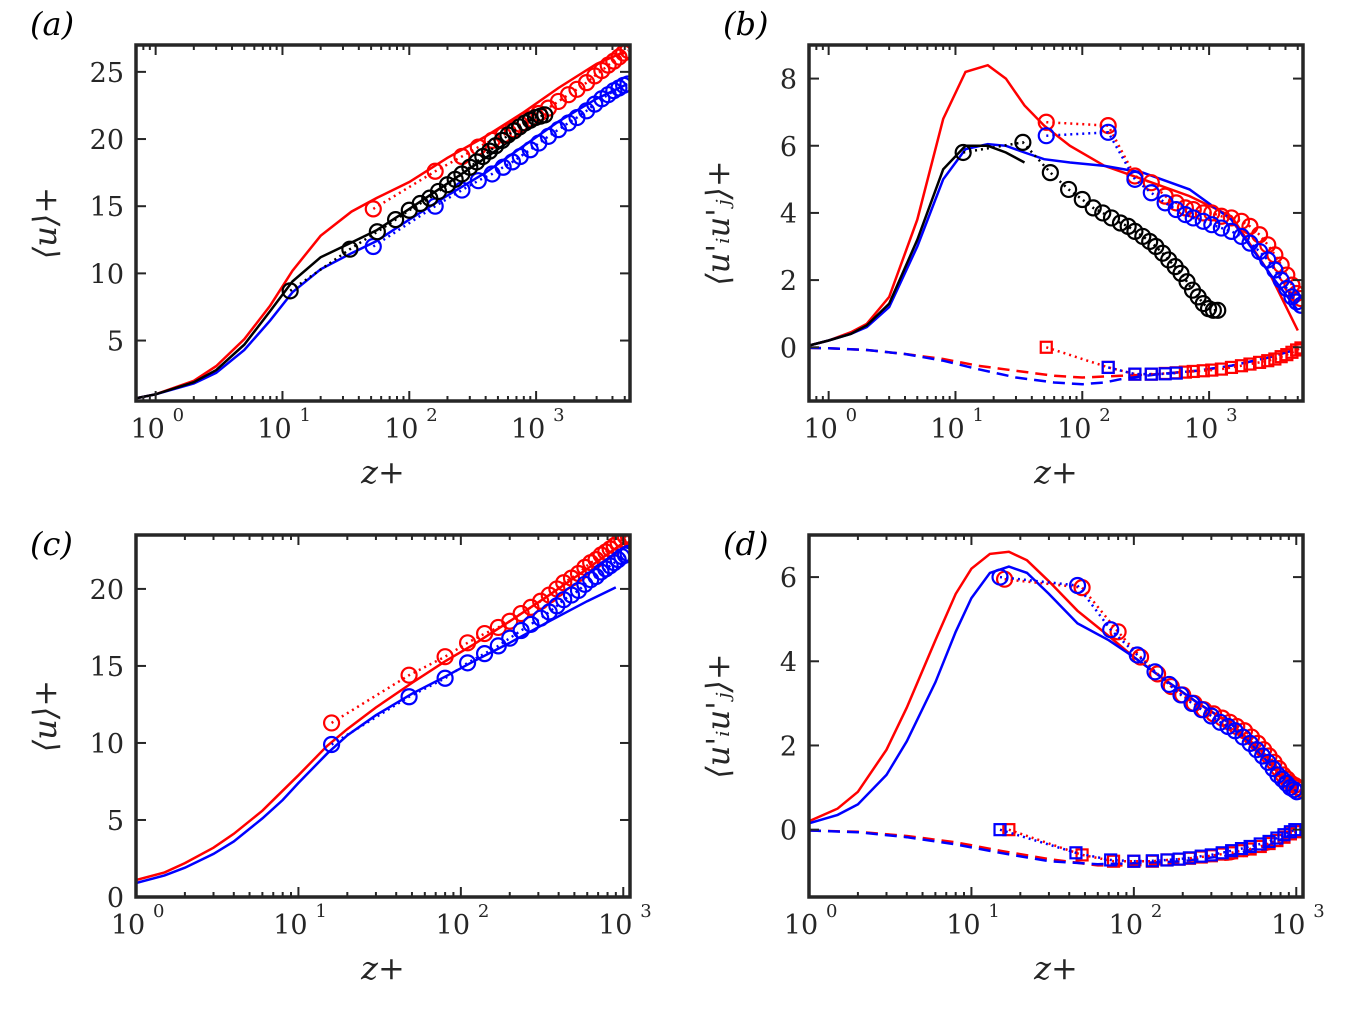  What do you see at coordinates (341, 258) in the screenshot?
I see `series-a-black-solid` at bounding box center [341, 258].